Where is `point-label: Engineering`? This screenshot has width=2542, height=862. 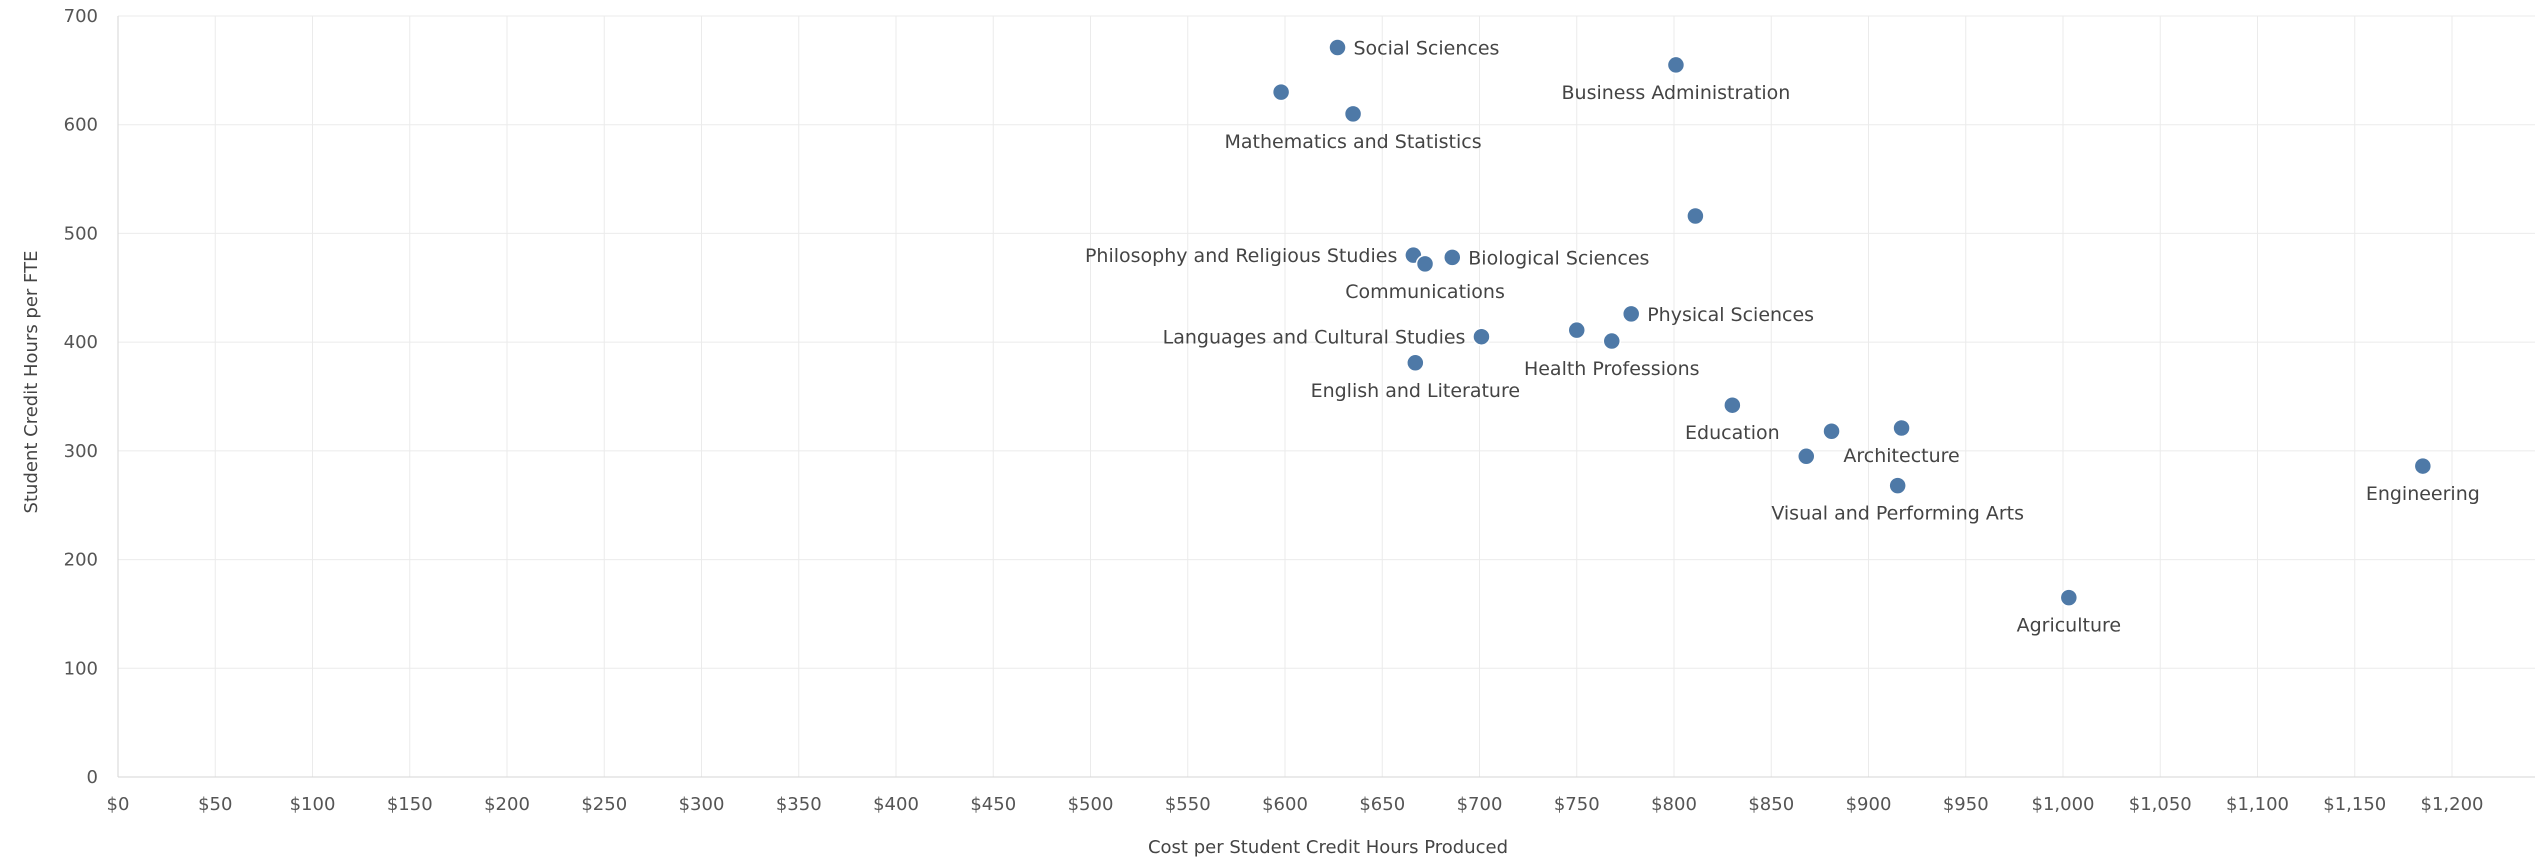 point-label: Engineering is located at coordinates (2423, 494).